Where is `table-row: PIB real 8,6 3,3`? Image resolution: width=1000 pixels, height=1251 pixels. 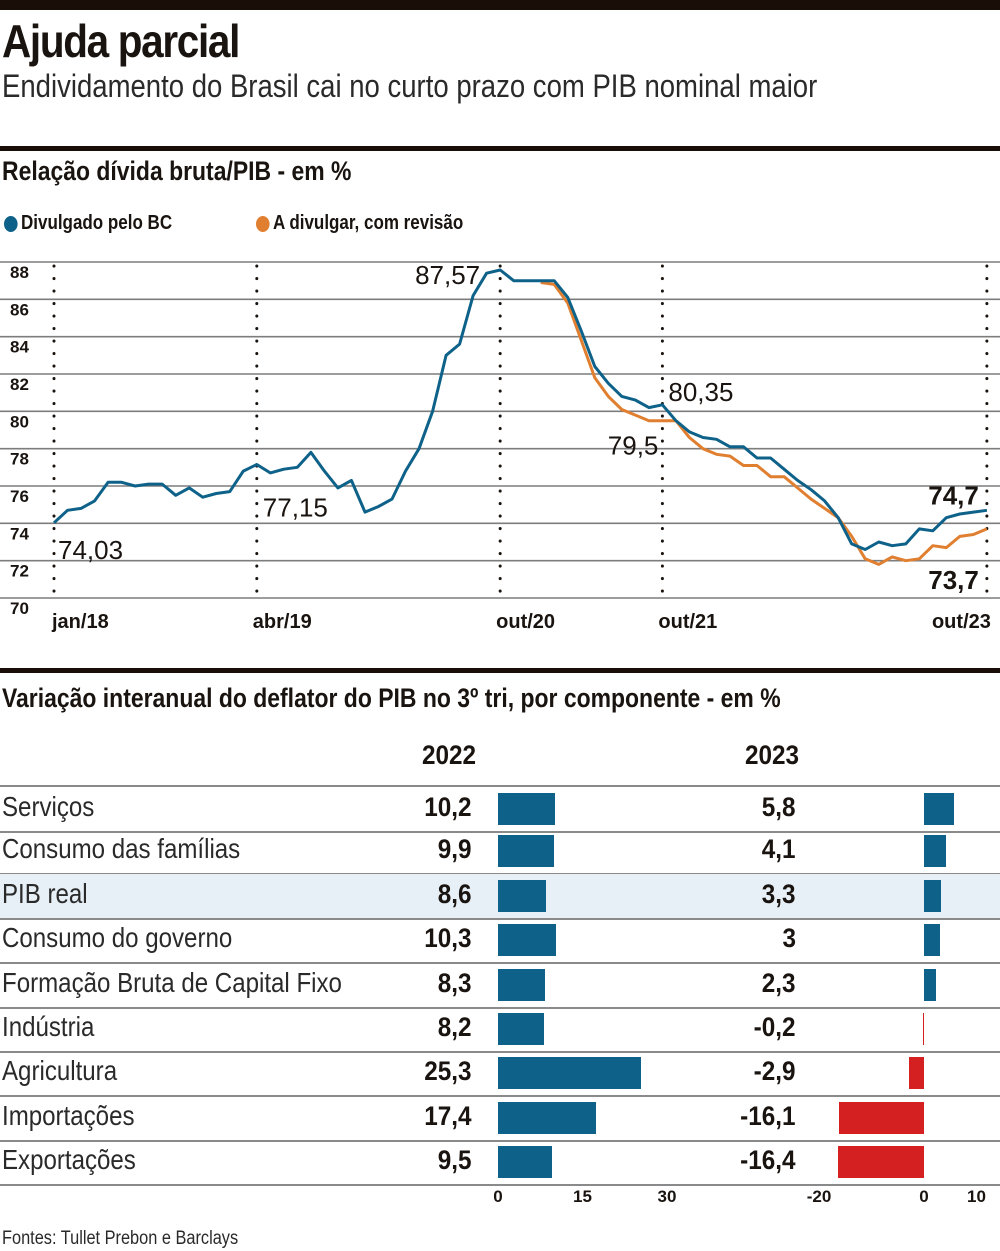 table-row: PIB real 8,6 3,3 is located at coordinates (500, 896).